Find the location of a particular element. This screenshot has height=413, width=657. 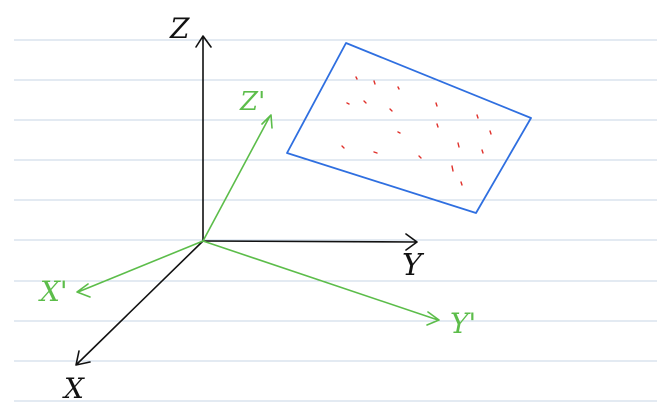

world-z-axis is located at coordinates (203, 138).